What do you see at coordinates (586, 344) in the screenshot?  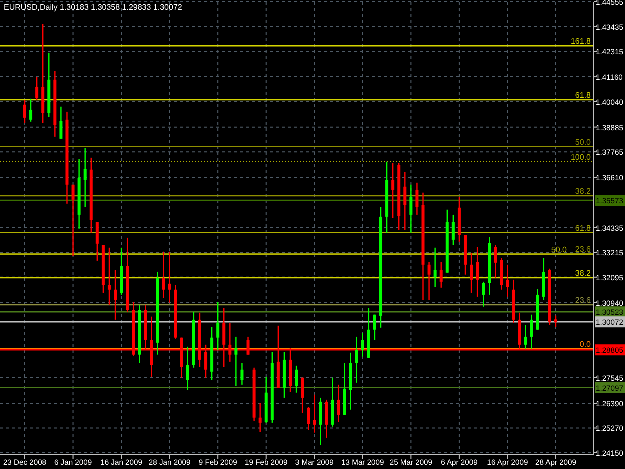 I see `annotation: 0.0` at bounding box center [586, 344].